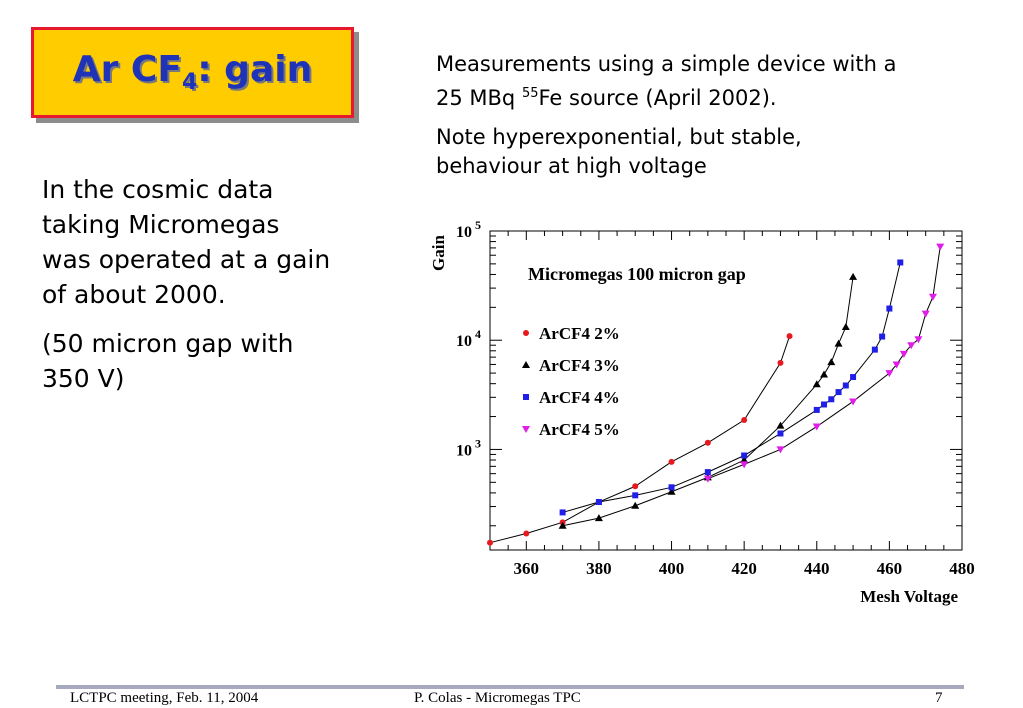 The width and height of the screenshot is (1023, 708). What do you see at coordinates (497, 698) in the screenshot?
I see `footer-author: P. Colas - Micromegas TPC` at bounding box center [497, 698].